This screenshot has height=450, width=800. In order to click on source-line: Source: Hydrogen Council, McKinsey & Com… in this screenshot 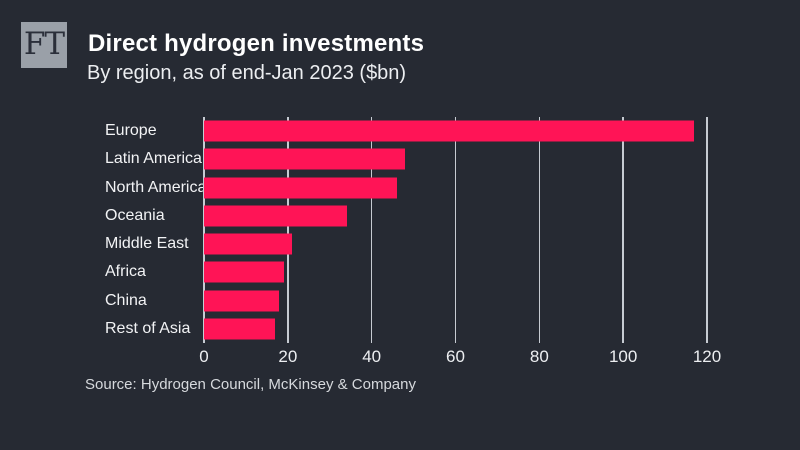, I will do `click(250, 384)`.